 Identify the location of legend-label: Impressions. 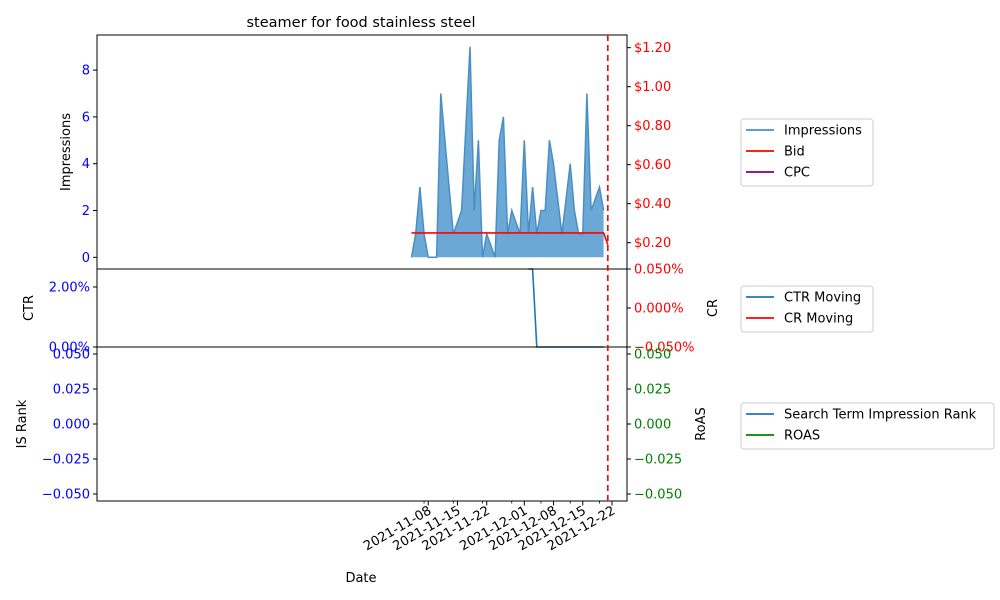
(823, 131).